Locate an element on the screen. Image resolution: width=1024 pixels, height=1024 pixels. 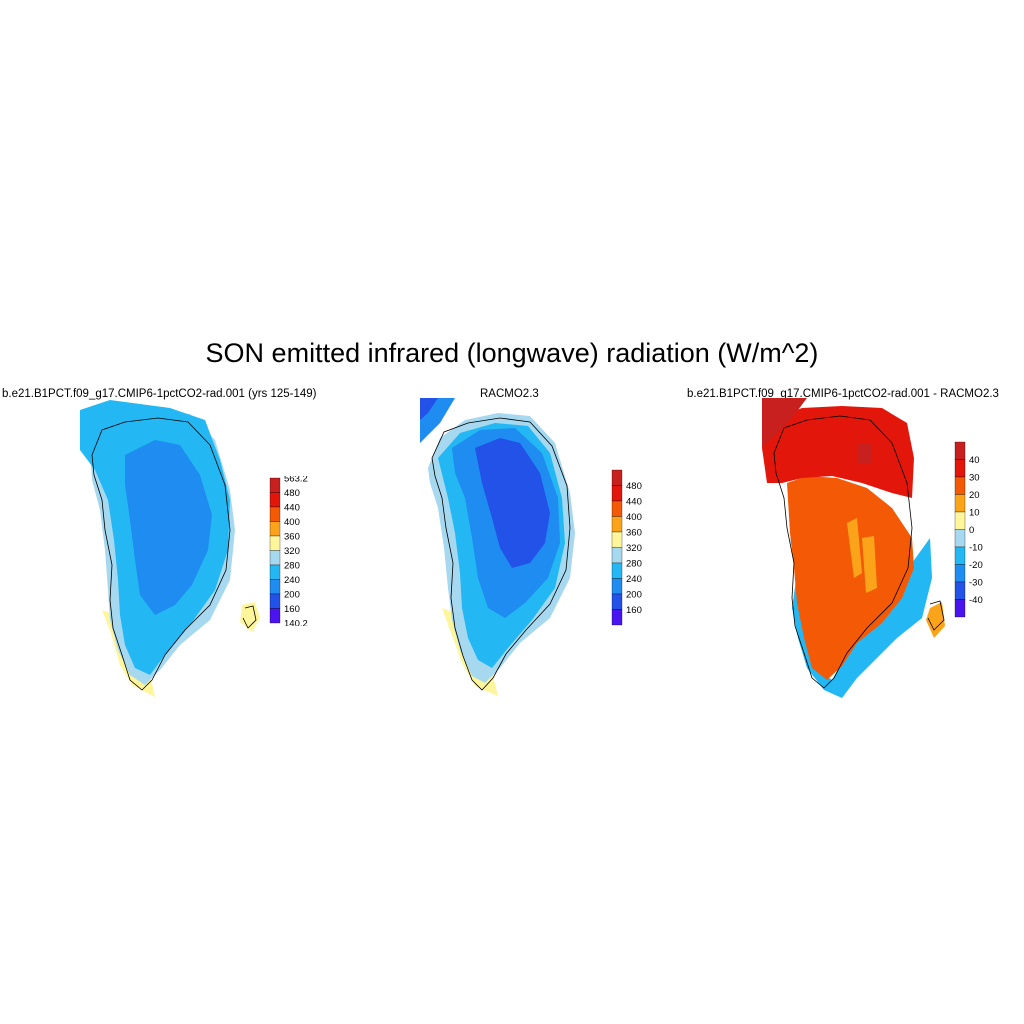
colorbar-2-label: 360 is located at coordinates (634, 533).